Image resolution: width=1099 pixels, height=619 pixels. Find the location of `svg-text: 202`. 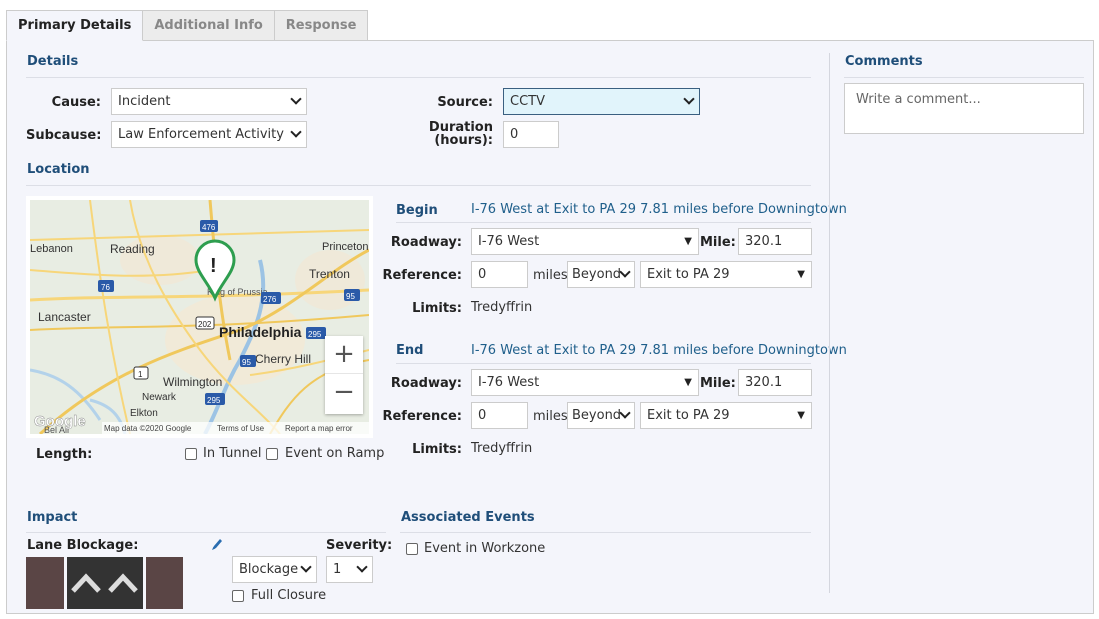

svg-text: 202 is located at coordinates (205, 324).